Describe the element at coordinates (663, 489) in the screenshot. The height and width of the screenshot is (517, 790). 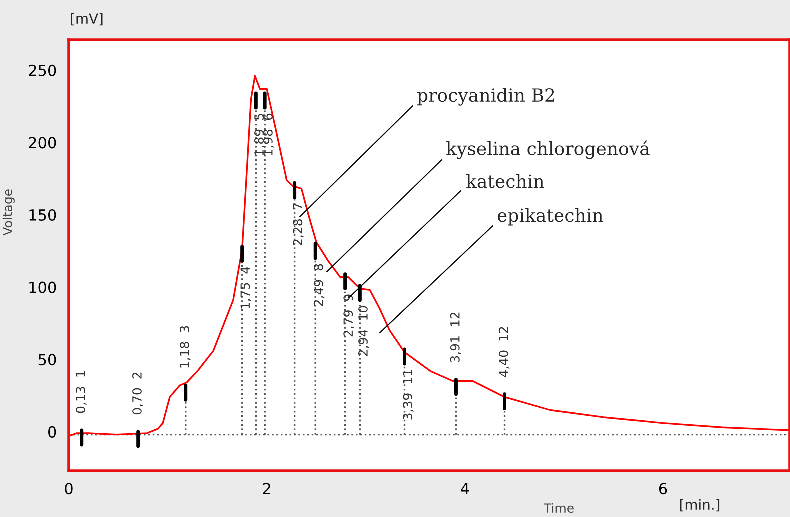
I see `x-tick-label: 6` at that location.